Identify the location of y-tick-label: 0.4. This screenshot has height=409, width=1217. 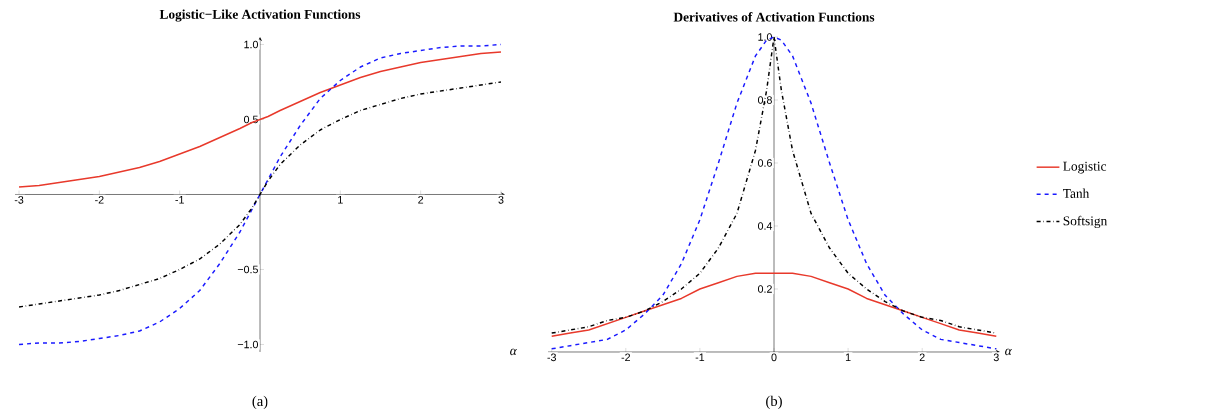
(765, 226).